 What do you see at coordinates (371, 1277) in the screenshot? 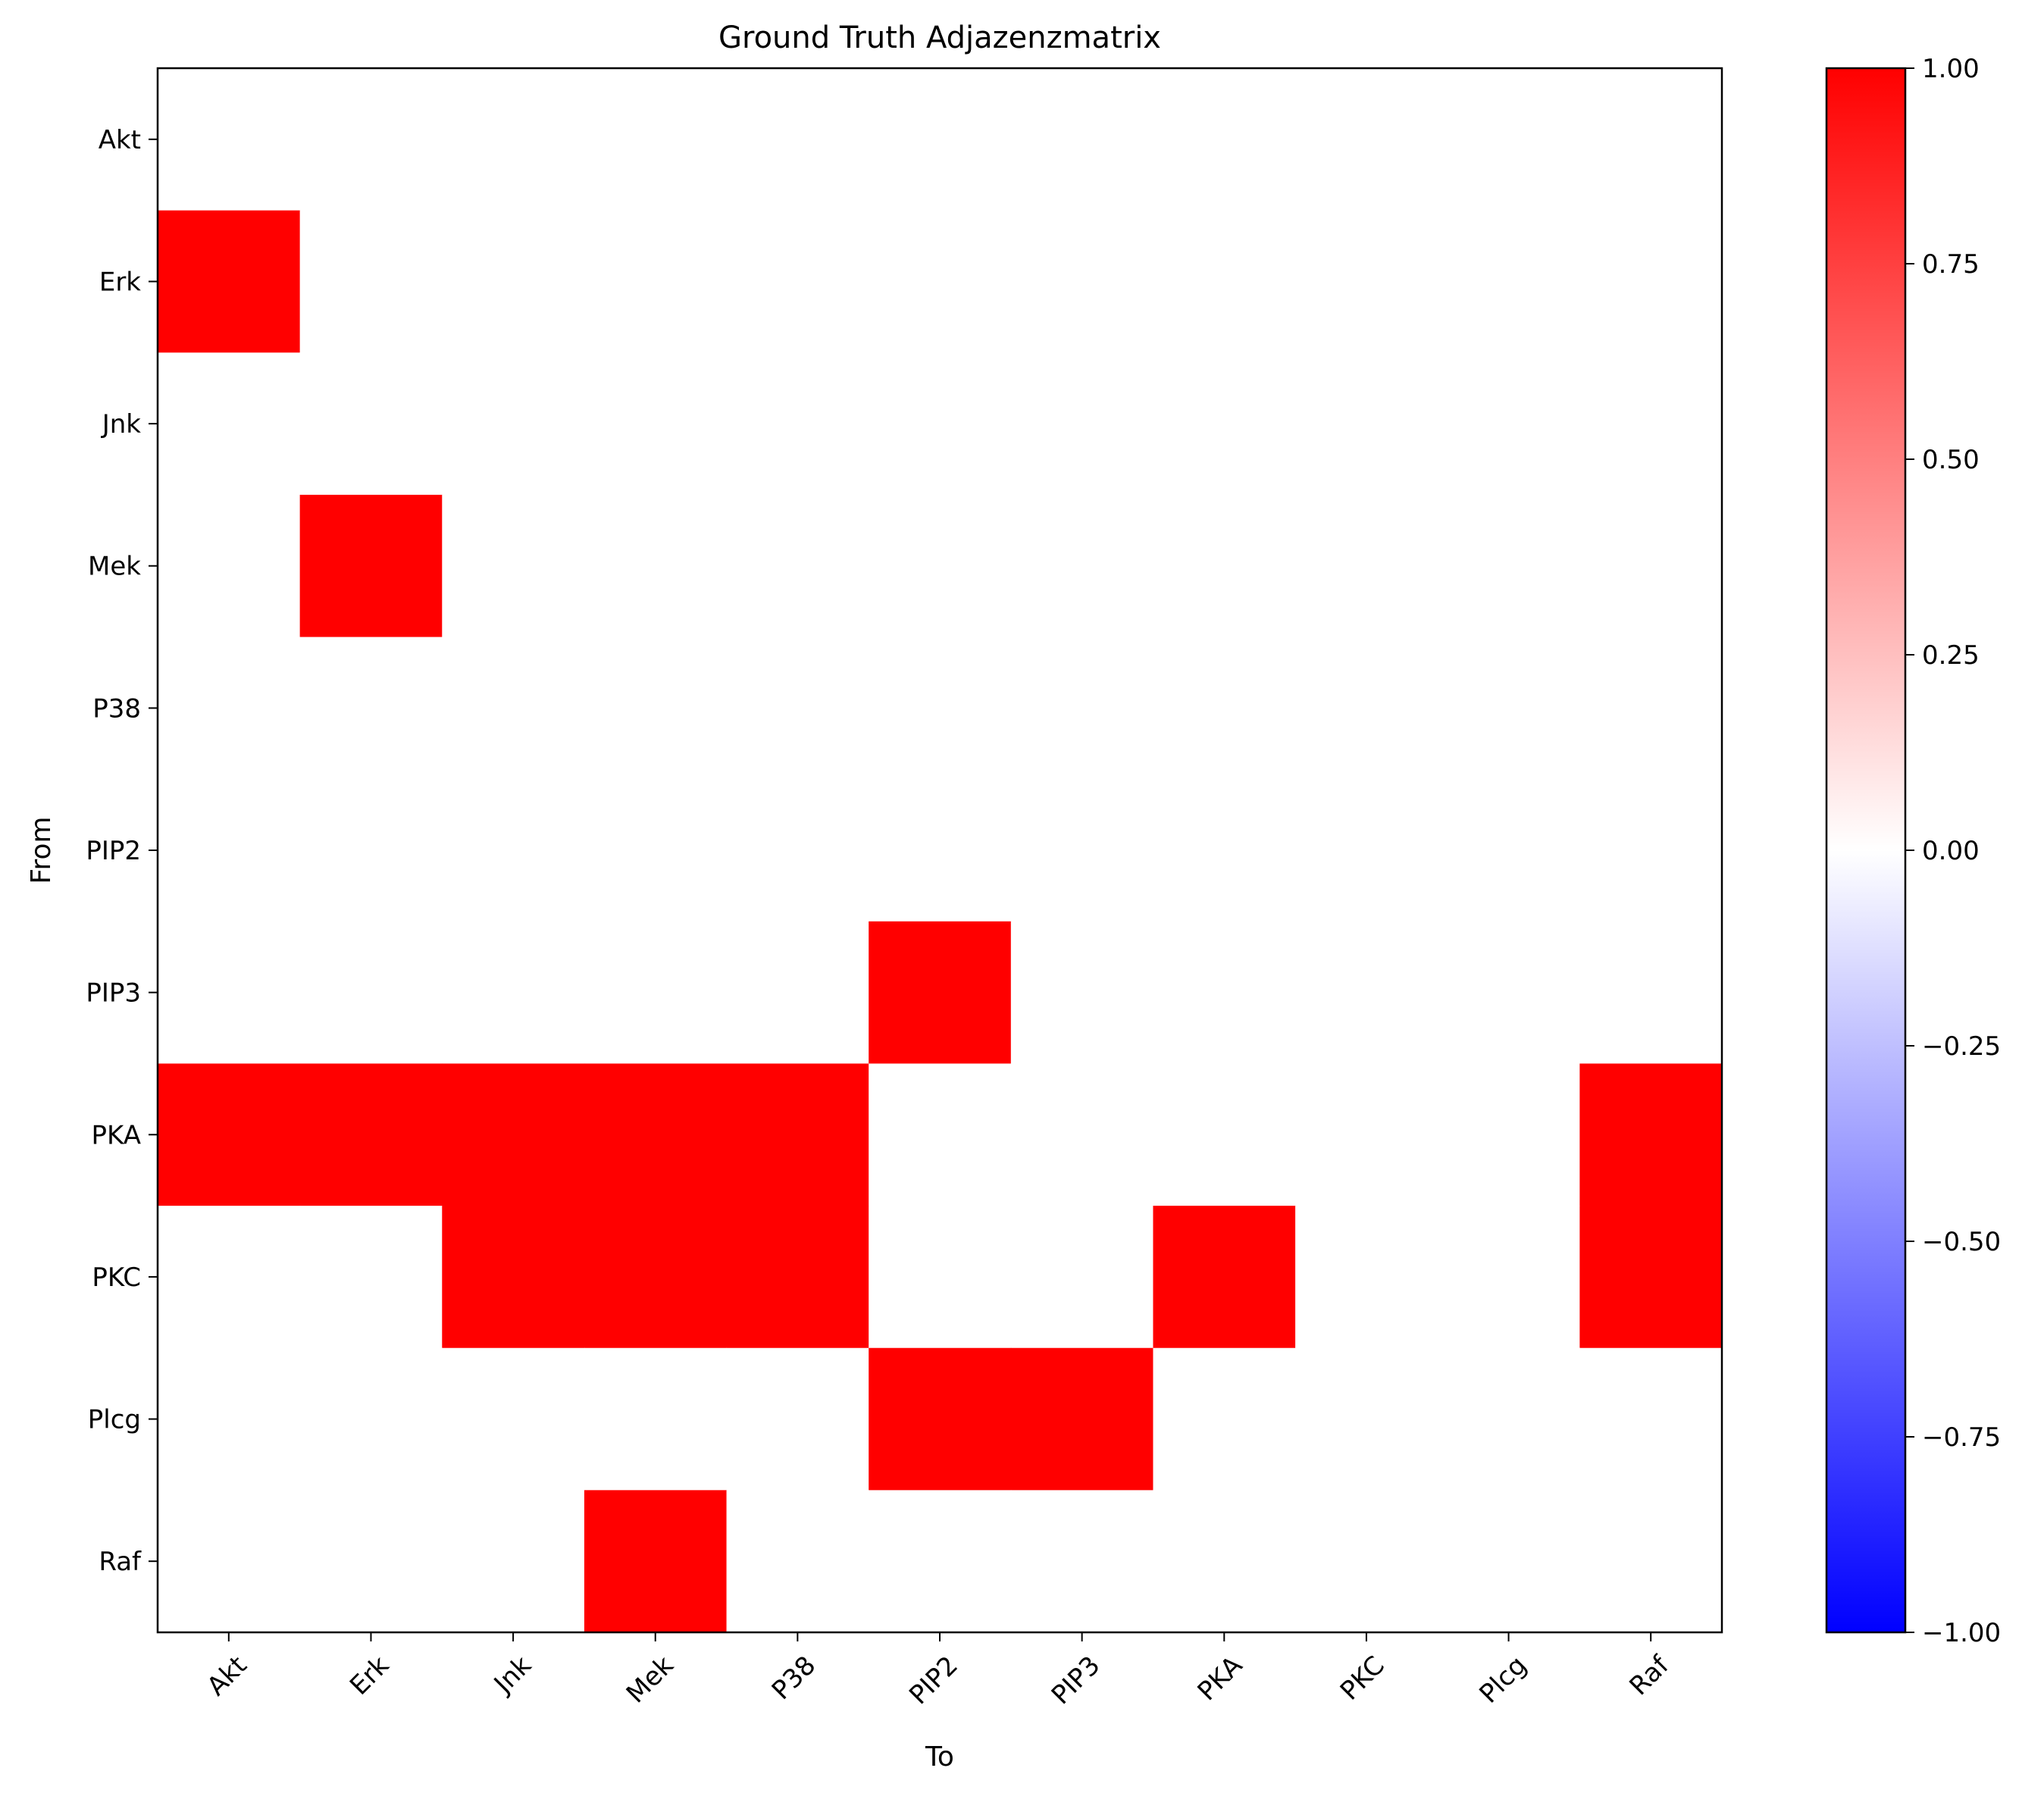
I see `heatmap-cell-pkc-erk` at bounding box center [371, 1277].